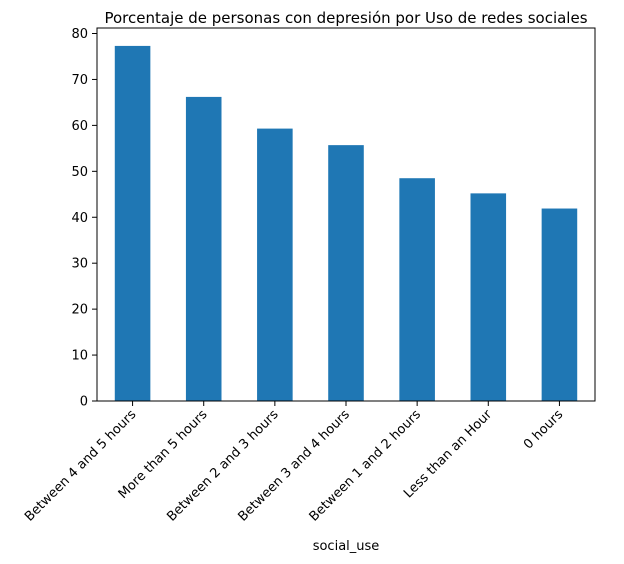  I want to click on y-tick-label: 40, so click(79, 218).